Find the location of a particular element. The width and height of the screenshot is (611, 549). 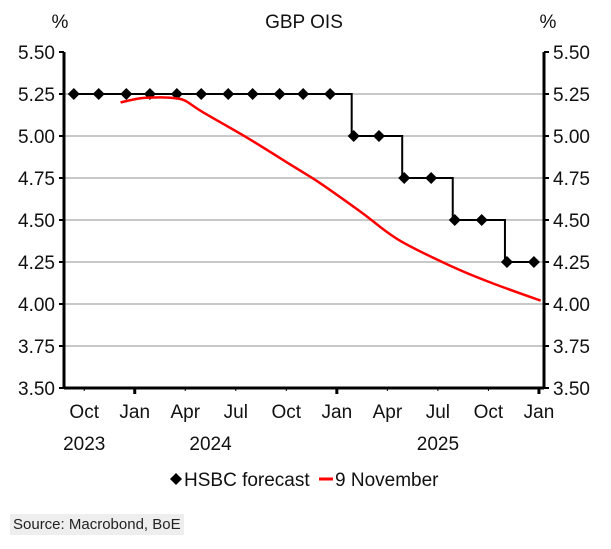

source-note: Source: Macrobond, BoE is located at coordinates (97, 524).